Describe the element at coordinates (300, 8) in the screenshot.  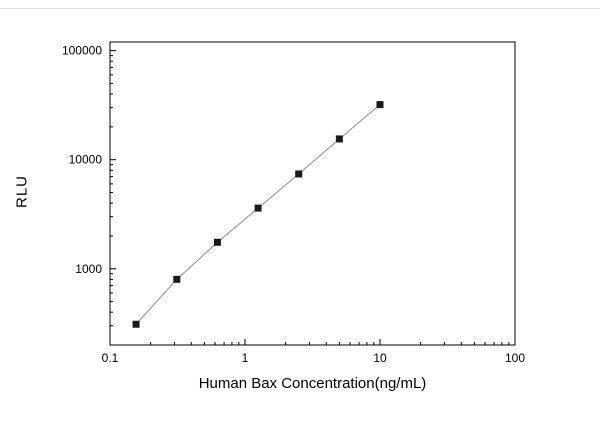
I see `top-border-line` at that location.